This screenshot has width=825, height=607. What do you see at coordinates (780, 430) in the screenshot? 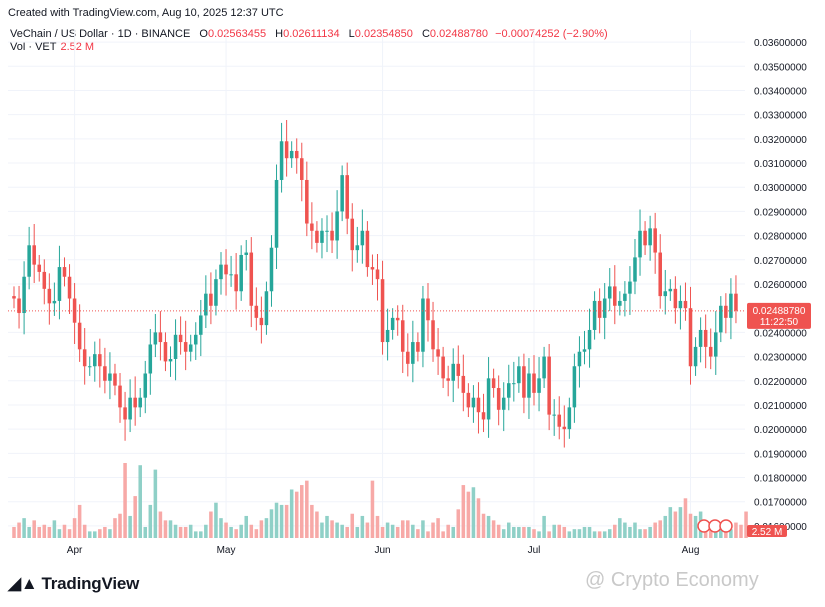
I see `y-tick-label: 0.02000000` at bounding box center [780, 430].